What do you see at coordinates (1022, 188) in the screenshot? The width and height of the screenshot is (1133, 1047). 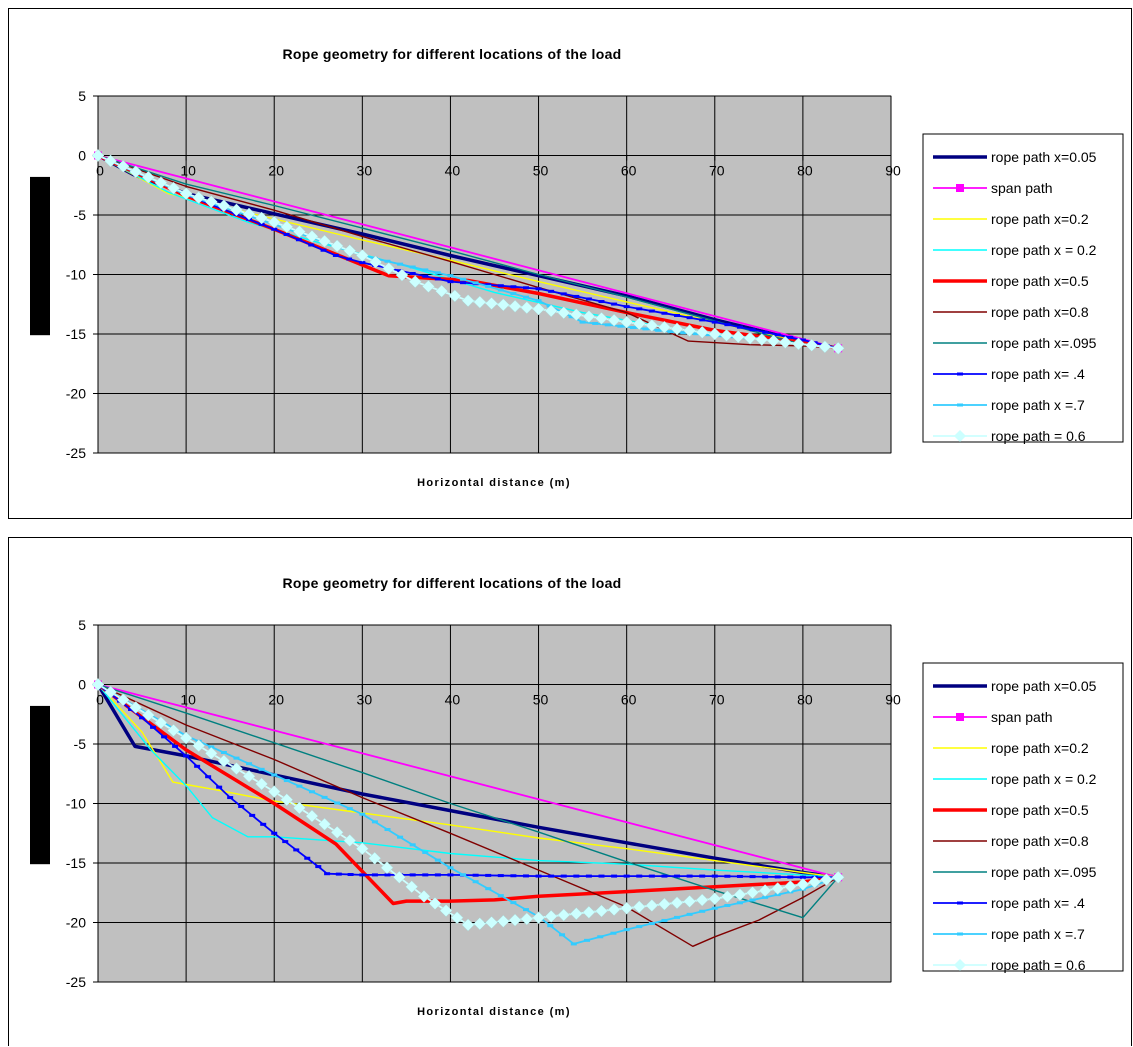 I see `legend-label: span path` at bounding box center [1022, 188].